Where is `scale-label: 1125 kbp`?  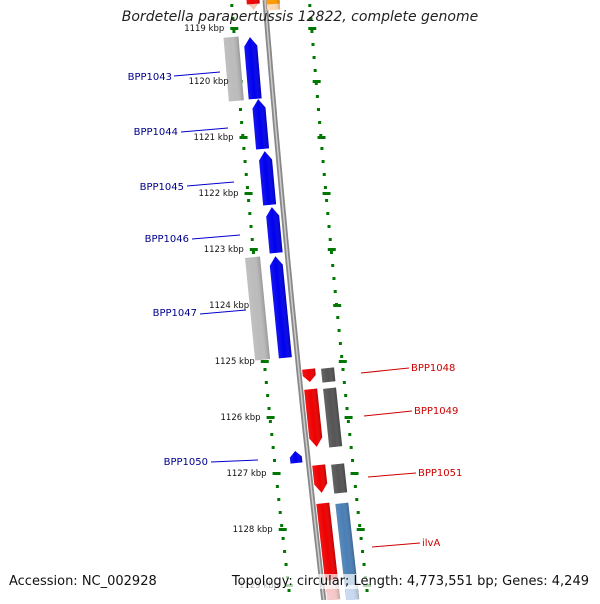 scale-label: 1125 kbp is located at coordinates (235, 362).